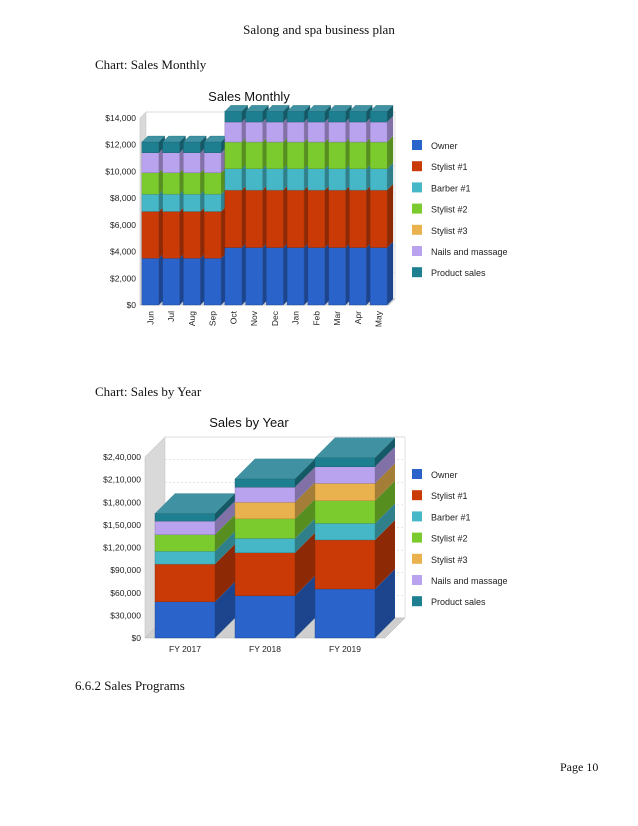 The height and width of the screenshot is (826, 638). What do you see at coordinates (249, 422) in the screenshot?
I see `chart-title: Sales by Year` at bounding box center [249, 422].